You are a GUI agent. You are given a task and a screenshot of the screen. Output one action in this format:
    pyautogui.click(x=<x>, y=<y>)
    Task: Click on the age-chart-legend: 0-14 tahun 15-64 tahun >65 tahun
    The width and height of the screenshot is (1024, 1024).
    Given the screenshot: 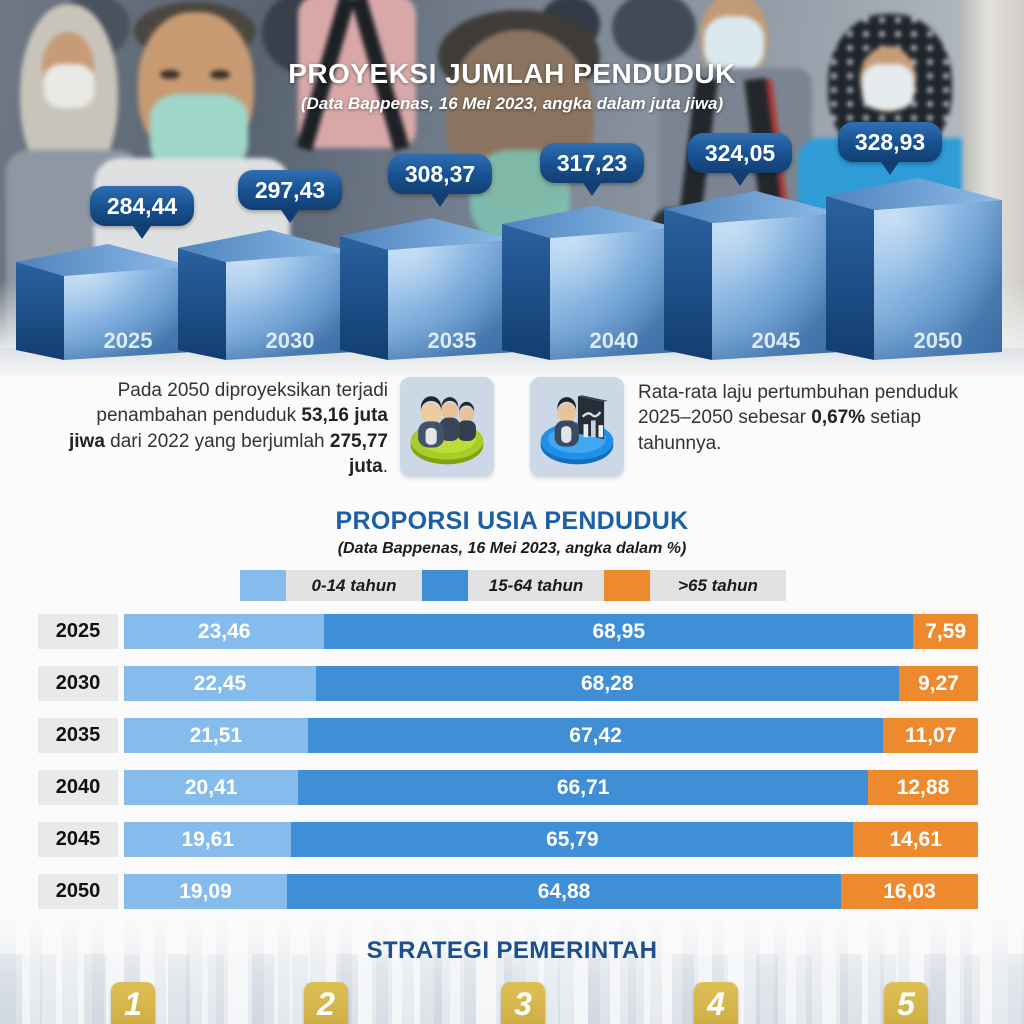 What is the action you would take?
    pyautogui.click(x=513, y=585)
    